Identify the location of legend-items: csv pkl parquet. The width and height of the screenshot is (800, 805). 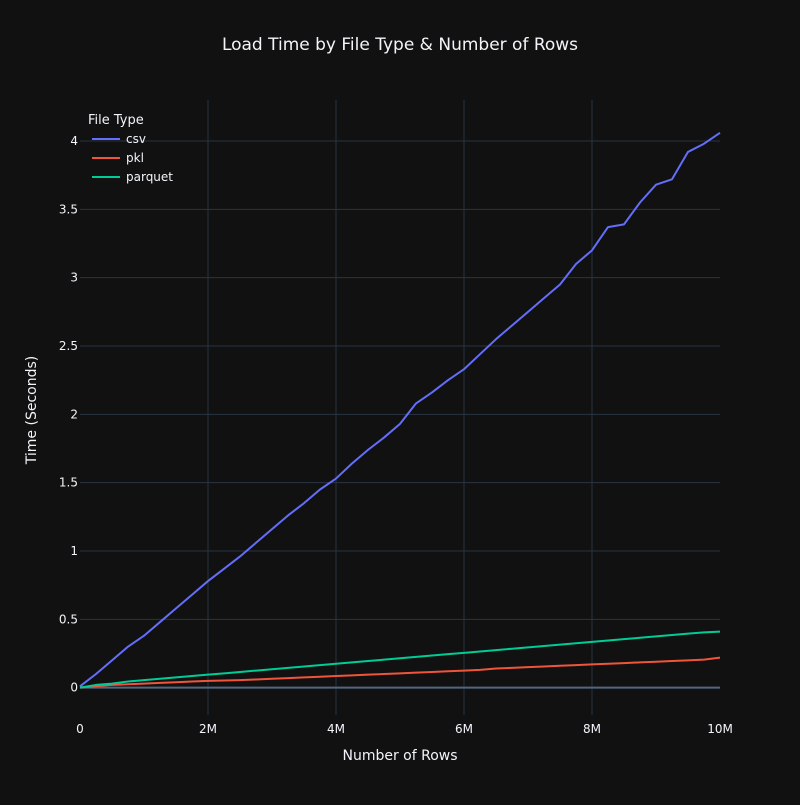
(132, 158).